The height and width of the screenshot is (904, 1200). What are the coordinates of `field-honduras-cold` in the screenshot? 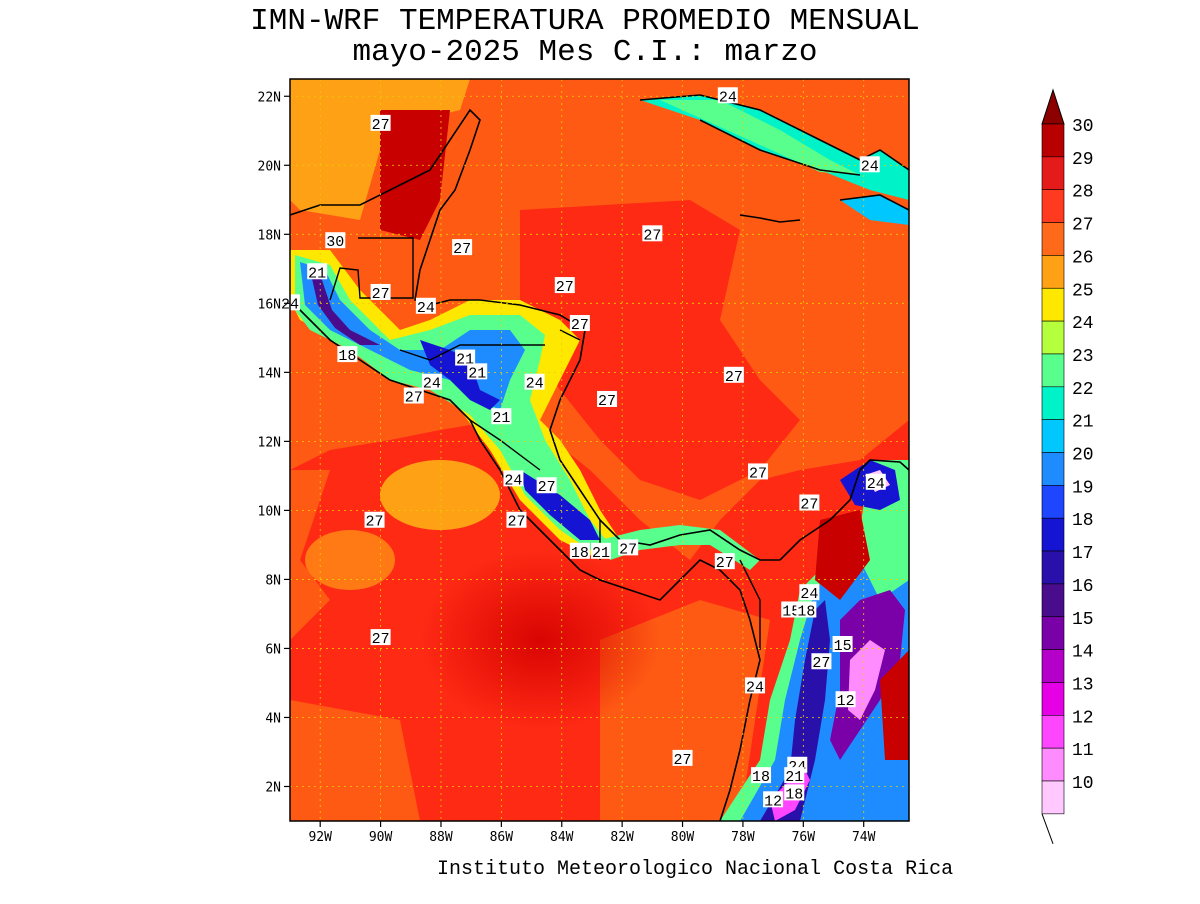 It's located at (460, 375).